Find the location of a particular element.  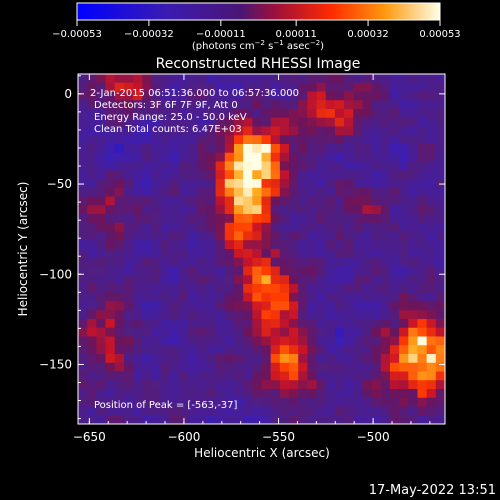

colorbar-tick-label: 0.00032 is located at coordinates (367, 34).